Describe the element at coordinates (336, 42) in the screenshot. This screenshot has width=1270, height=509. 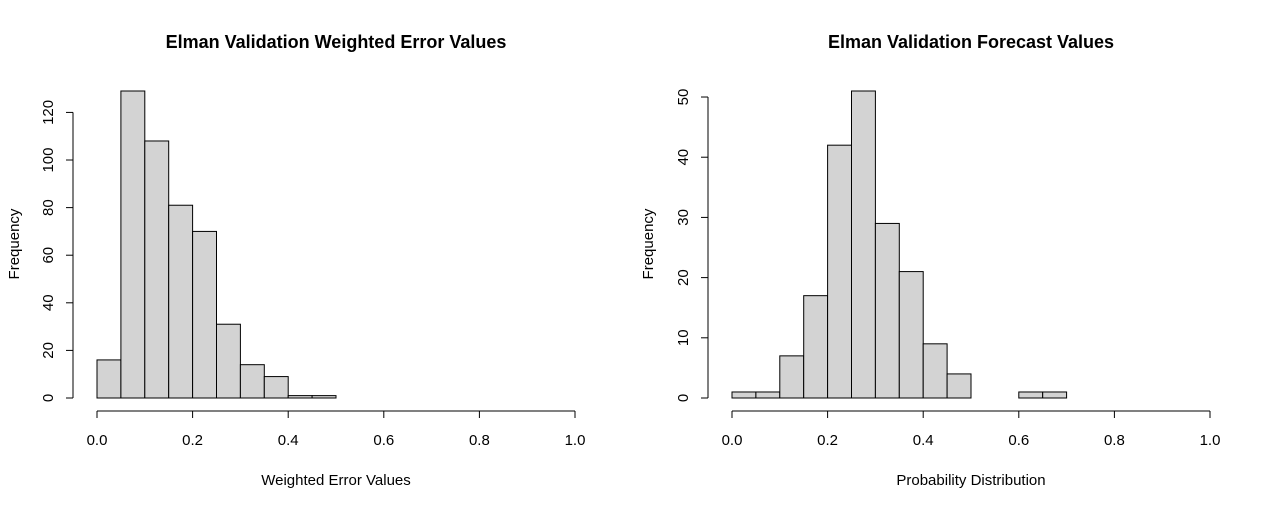
I see `chart-title: Elman Validation Weighted Error Values` at that location.